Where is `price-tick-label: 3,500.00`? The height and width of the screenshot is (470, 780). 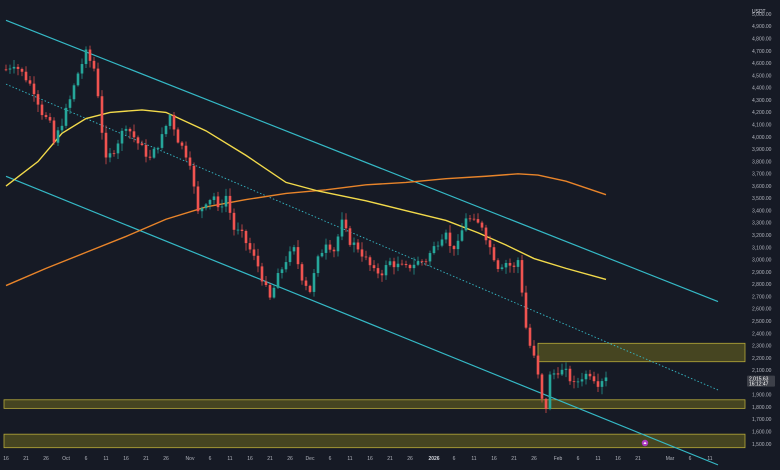
price-tick-label: 3,500.00 is located at coordinates (762, 199).